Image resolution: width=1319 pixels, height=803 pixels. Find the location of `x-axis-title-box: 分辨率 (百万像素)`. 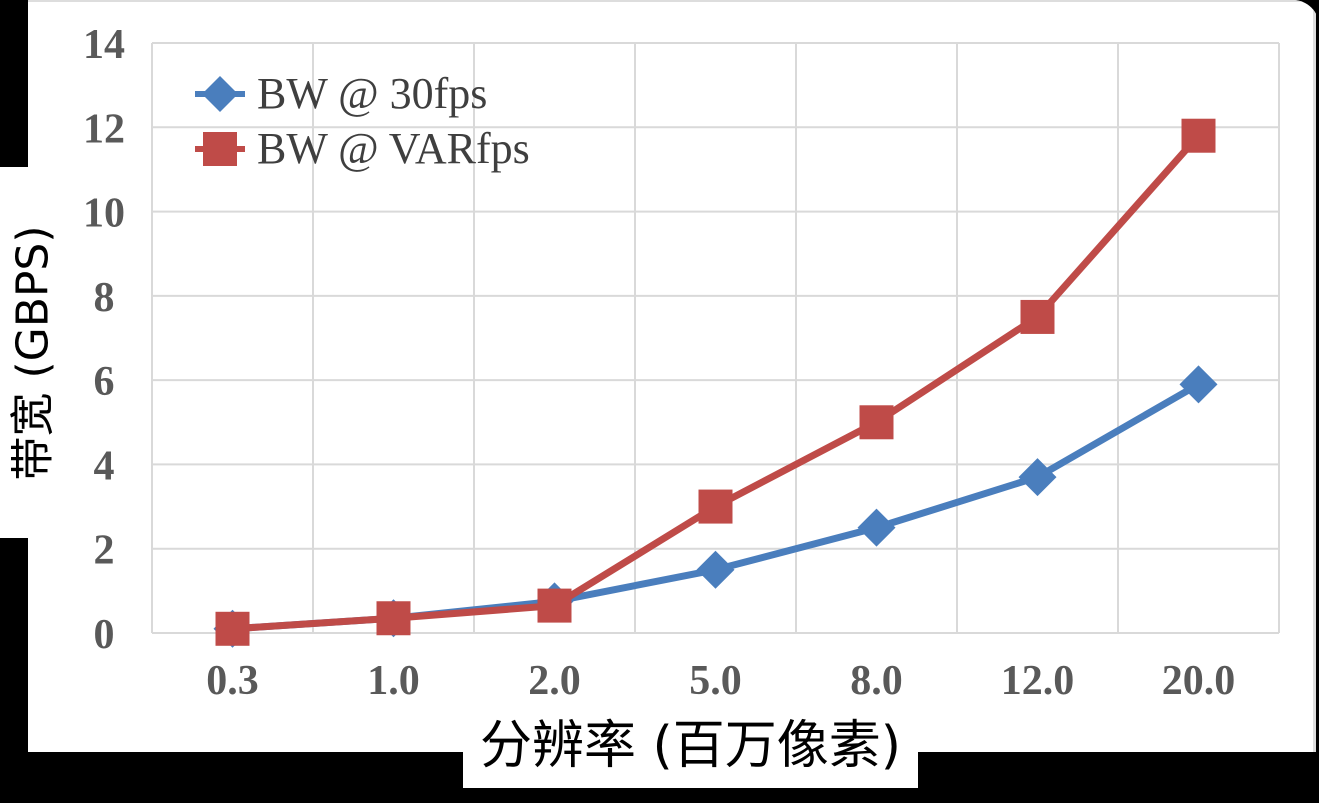

x-axis-title-box: 分辨率 (百万像素) is located at coordinates (690, 748).